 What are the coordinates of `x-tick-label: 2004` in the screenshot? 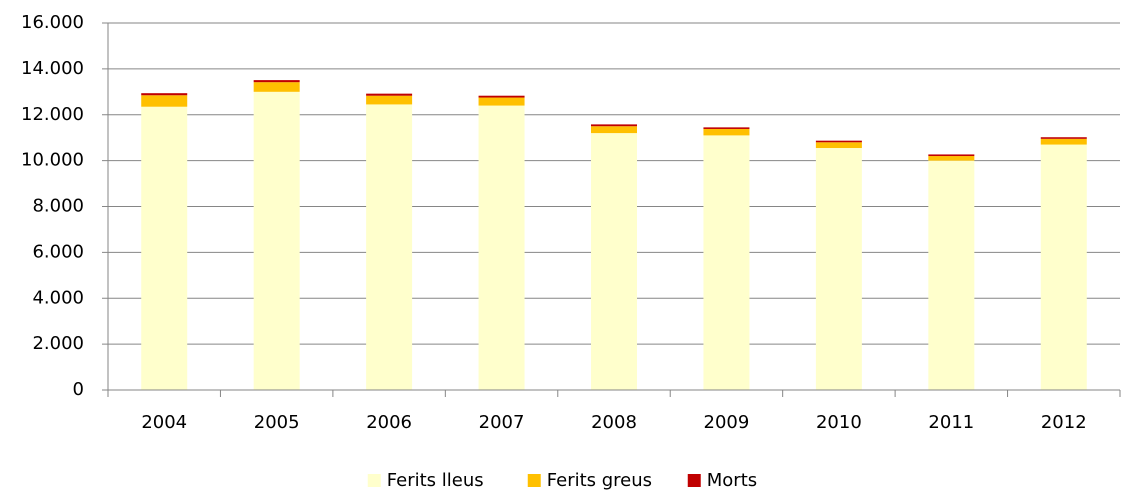 It's located at (164, 422).